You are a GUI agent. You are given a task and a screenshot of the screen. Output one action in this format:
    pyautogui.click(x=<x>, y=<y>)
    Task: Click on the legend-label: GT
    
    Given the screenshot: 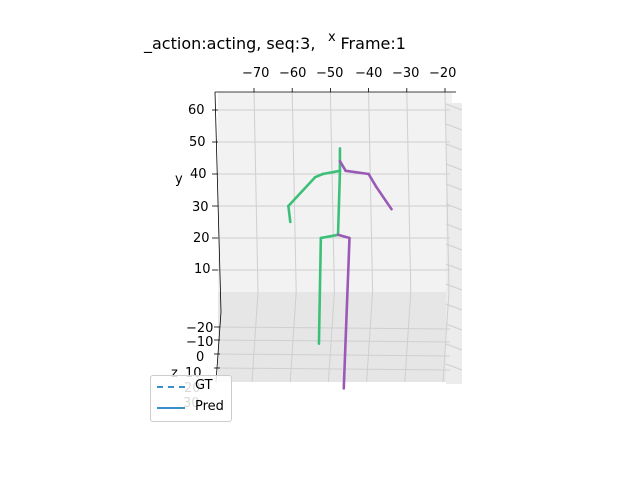 What is the action you would take?
    pyautogui.click(x=204, y=385)
    